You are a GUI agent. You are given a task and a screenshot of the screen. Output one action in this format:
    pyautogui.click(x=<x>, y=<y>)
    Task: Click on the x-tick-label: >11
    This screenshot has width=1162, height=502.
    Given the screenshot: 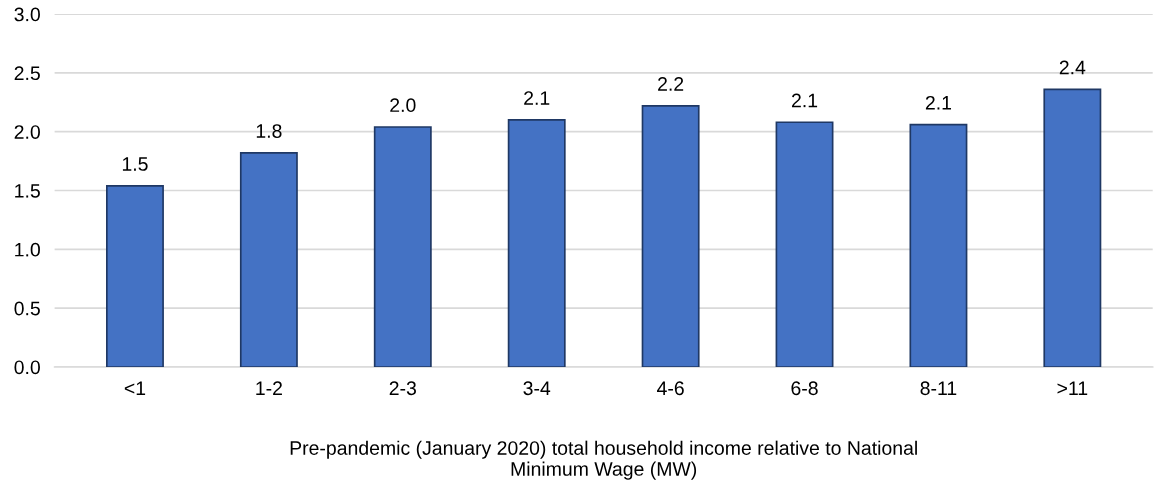 What is the action you would take?
    pyautogui.click(x=1072, y=388)
    